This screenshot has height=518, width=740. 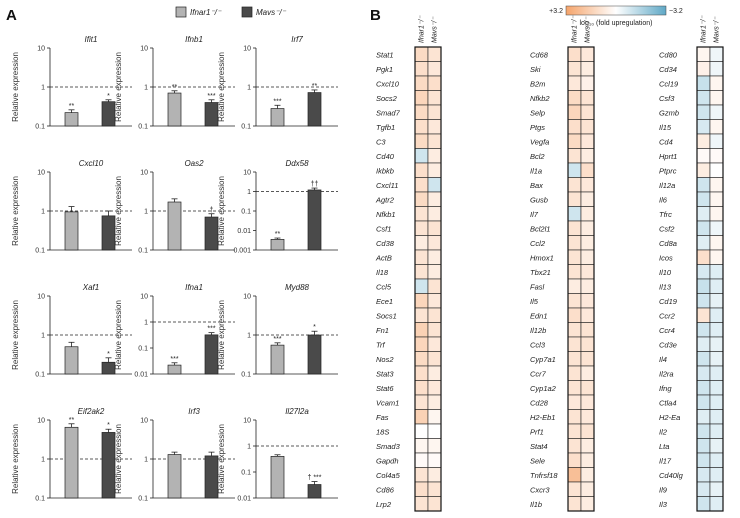 What do you see at coordinates (434, 98) in the screenshot?
I see `heatmap-cell-socs2` at bounding box center [434, 98].